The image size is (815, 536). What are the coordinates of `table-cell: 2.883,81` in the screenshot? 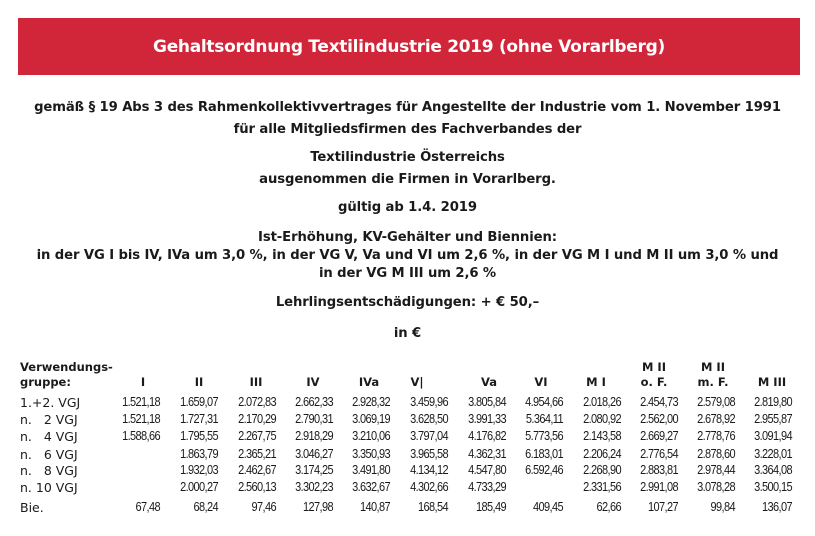 It's located at (659, 470).